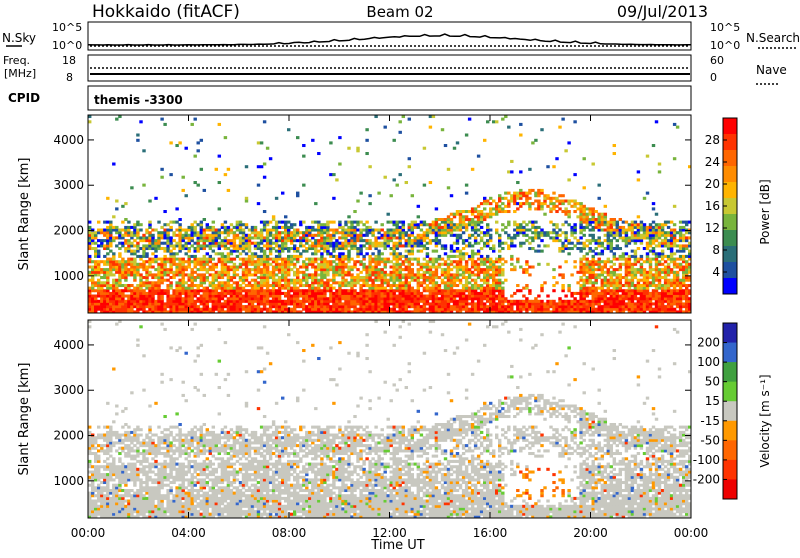  Describe the element at coordinates (20, 73) in the screenshot. I see `freq-unit: [MHz]` at that location.